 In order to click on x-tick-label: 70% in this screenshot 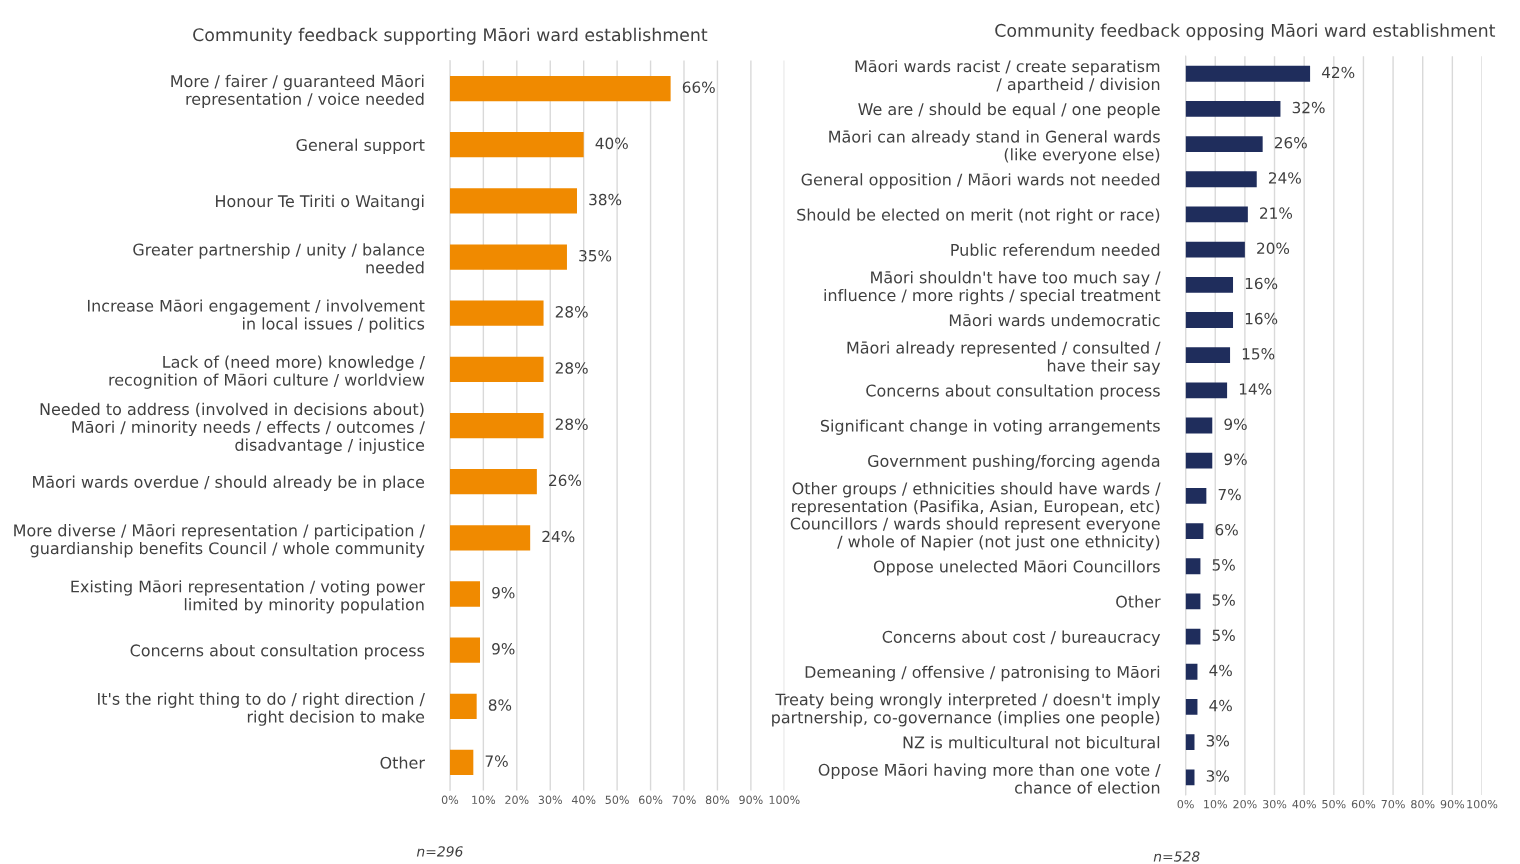, I will do `click(1393, 804)`.